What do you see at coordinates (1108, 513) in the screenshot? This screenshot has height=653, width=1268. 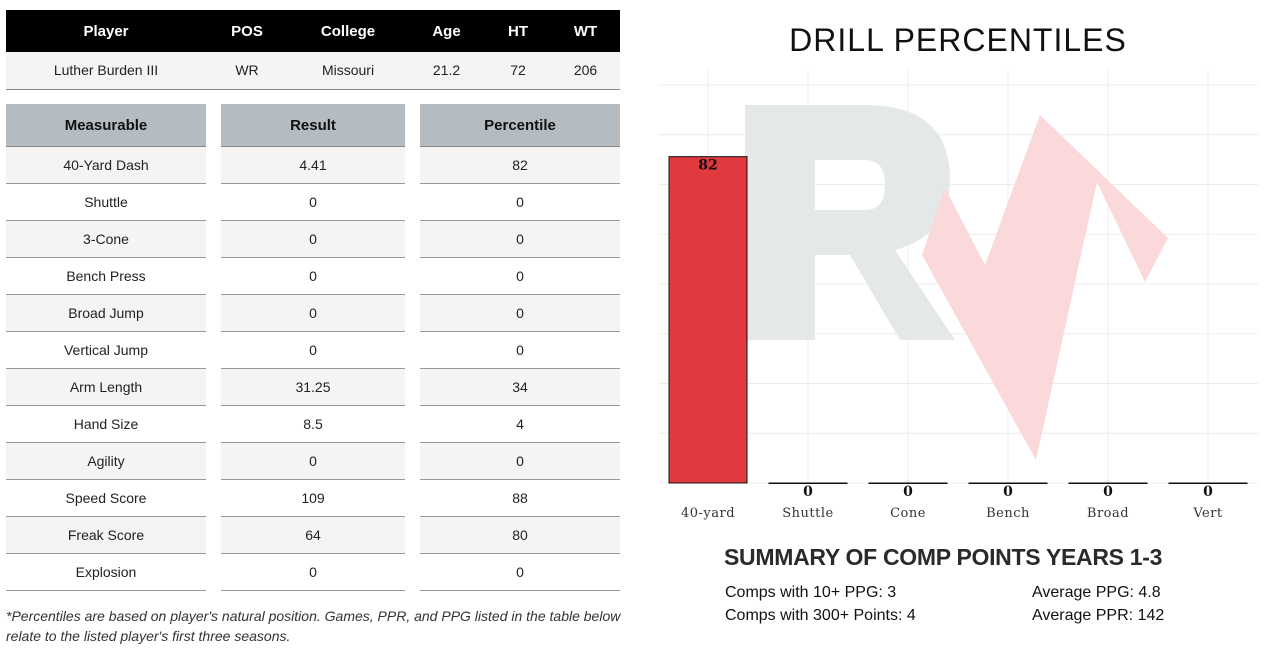 I see `x-tick-label: Broad` at bounding box center [1108, 513].